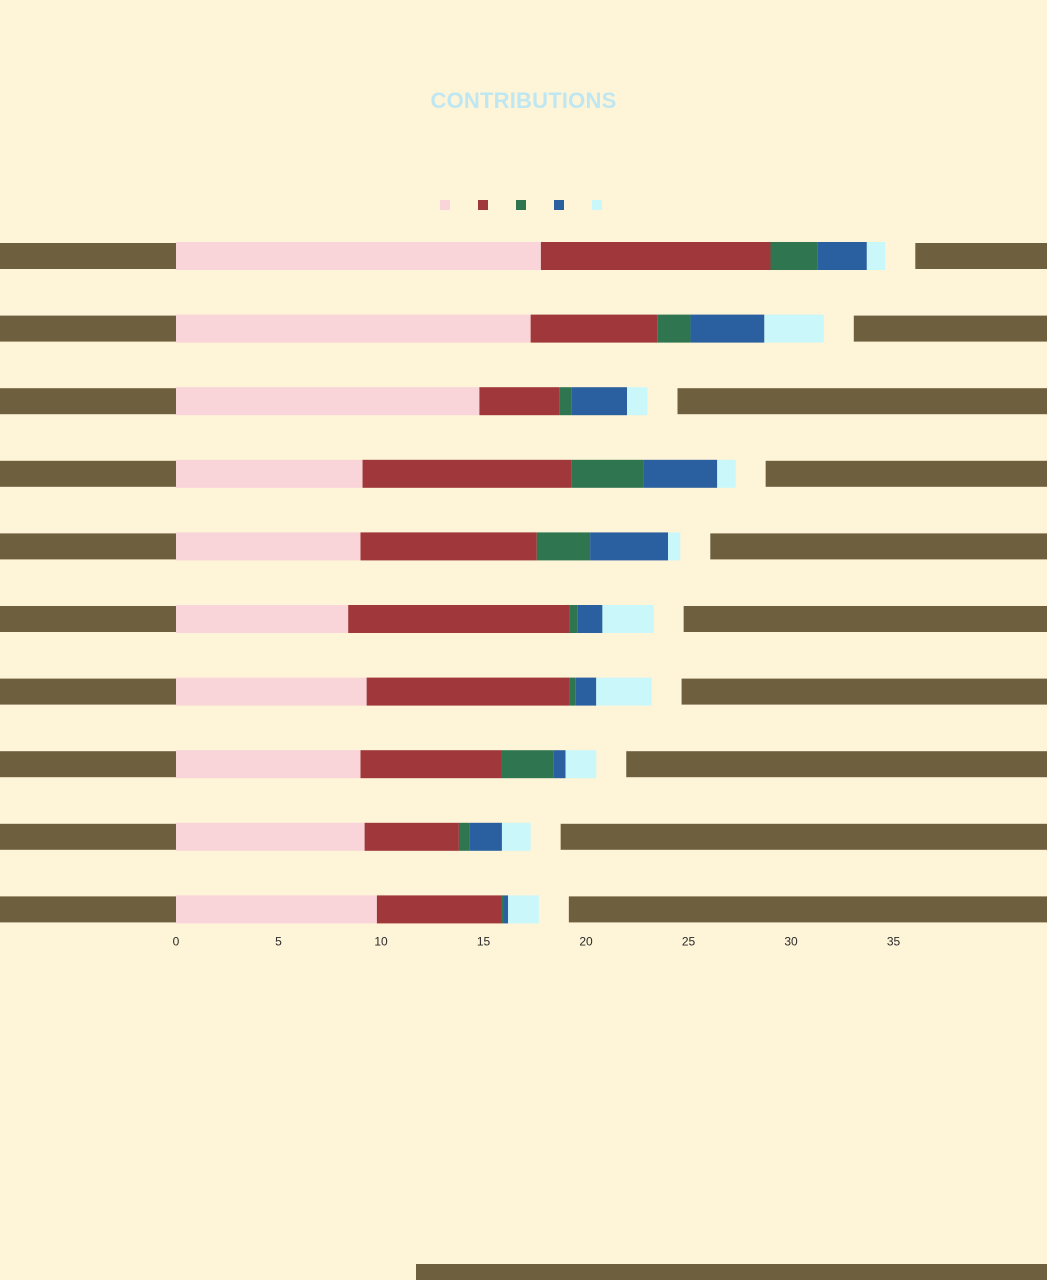 The height and width of the screenshot is (1280, 1047). I want to click on x-tick-label-5: 25, so click(689, 941).